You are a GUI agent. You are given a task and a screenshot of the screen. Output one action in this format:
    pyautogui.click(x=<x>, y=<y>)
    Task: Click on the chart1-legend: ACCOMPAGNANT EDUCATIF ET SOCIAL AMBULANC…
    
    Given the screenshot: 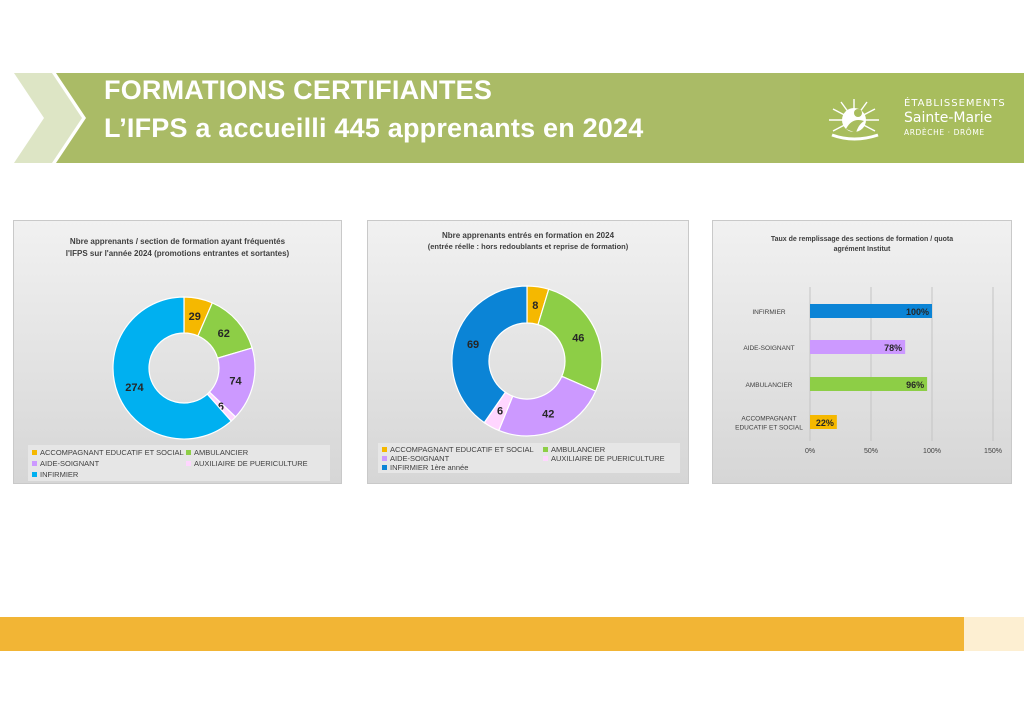 What is the action you would take?
    pyautogui.click(x=179, y=463)
    